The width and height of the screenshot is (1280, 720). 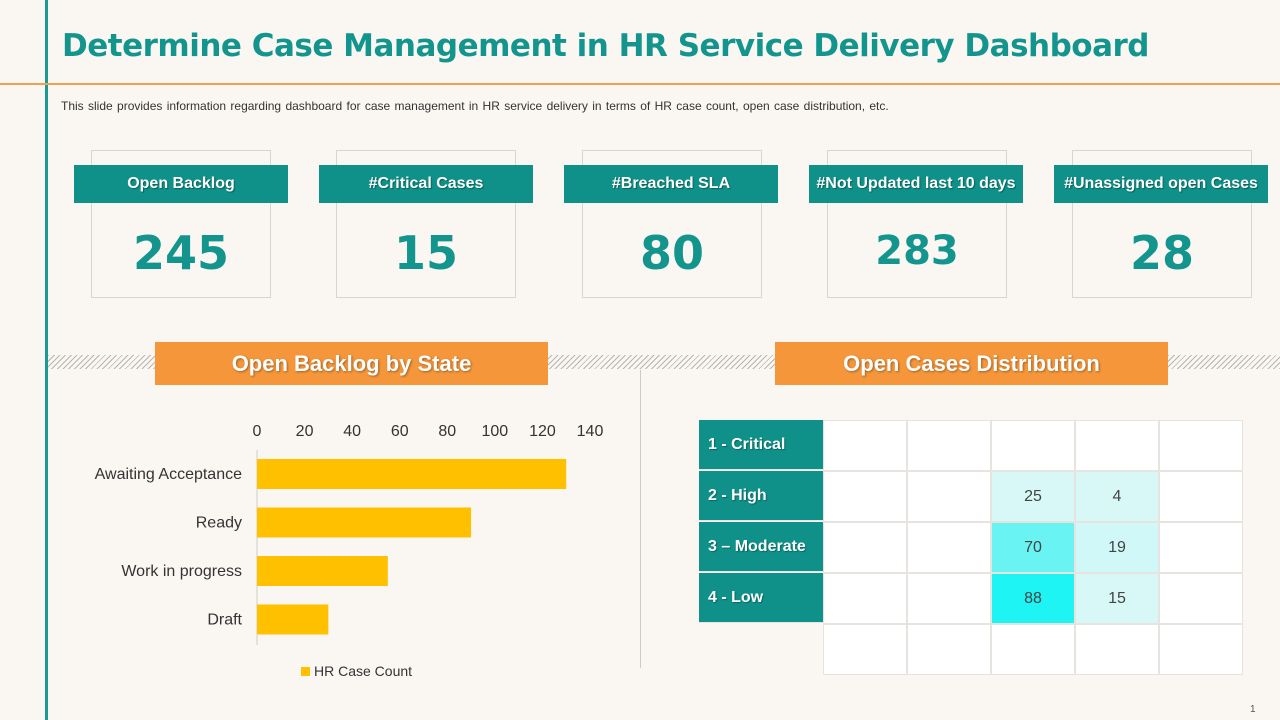 I want to click on section-title-distribution: Open Cases Distribution, so click(x=971, y=363).